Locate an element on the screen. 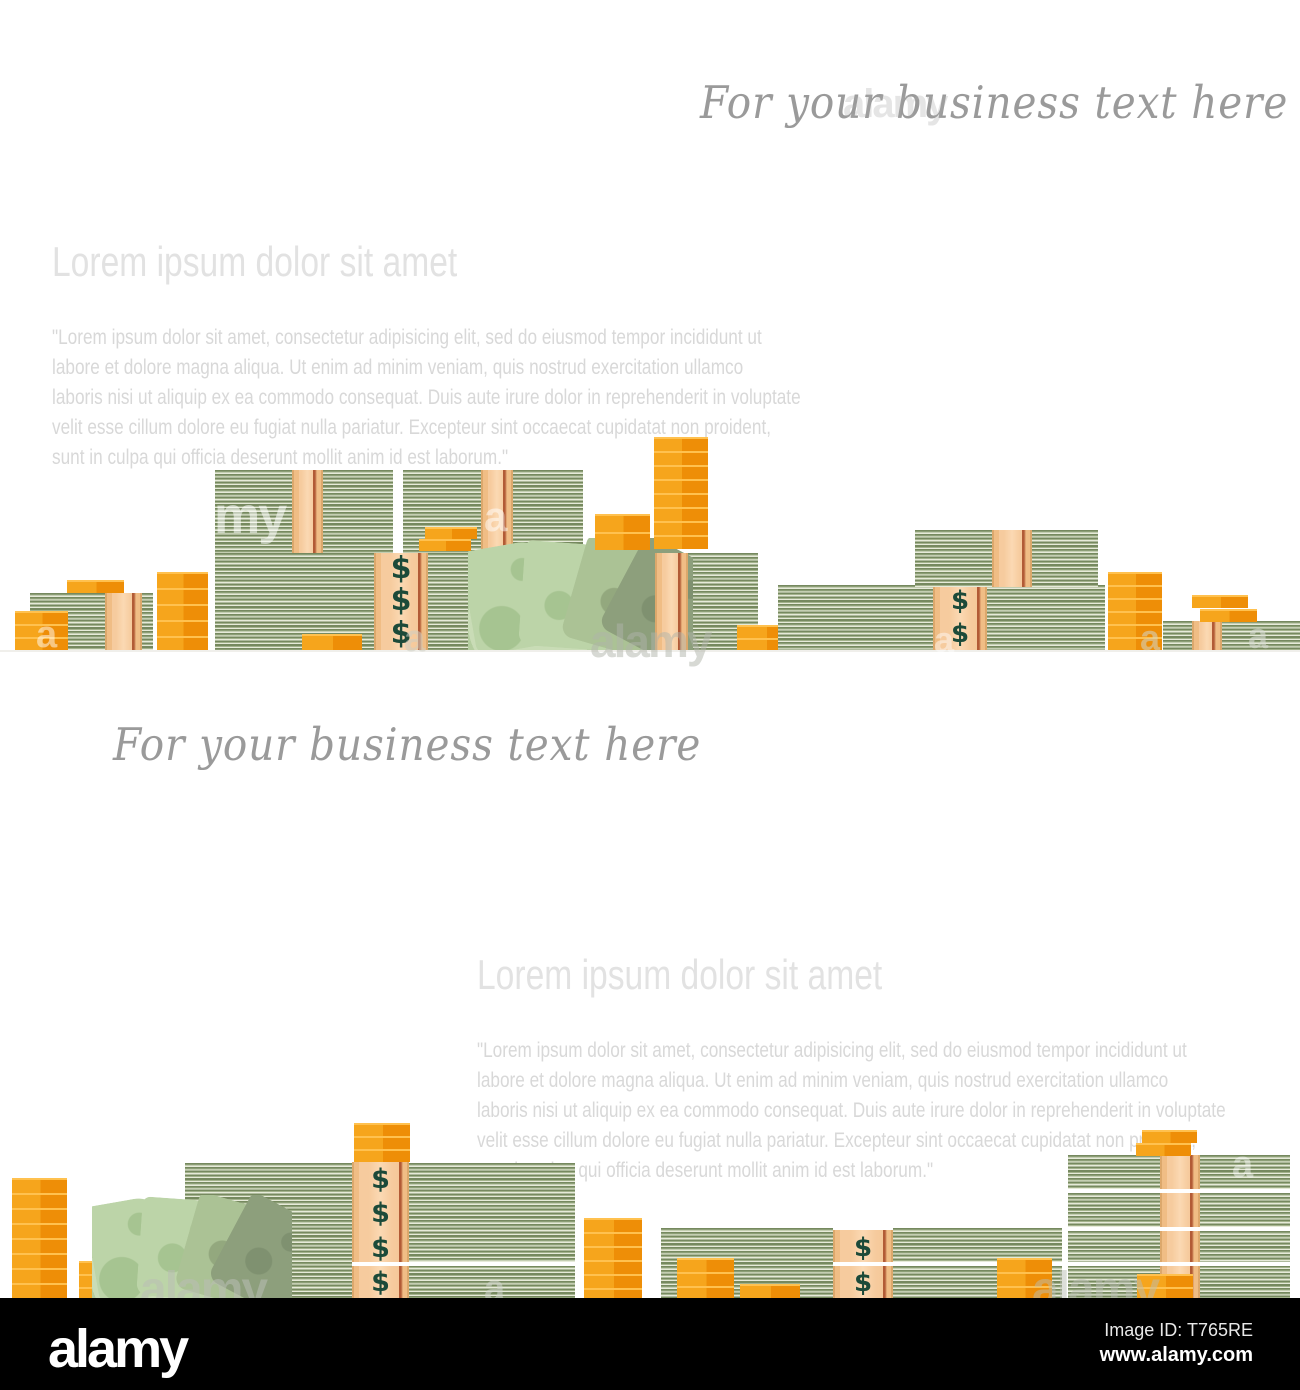 Image resolution: width=1300 pixels, height=1390 pixels. dollar-band: $ $ is located at coordinates (960, 617).